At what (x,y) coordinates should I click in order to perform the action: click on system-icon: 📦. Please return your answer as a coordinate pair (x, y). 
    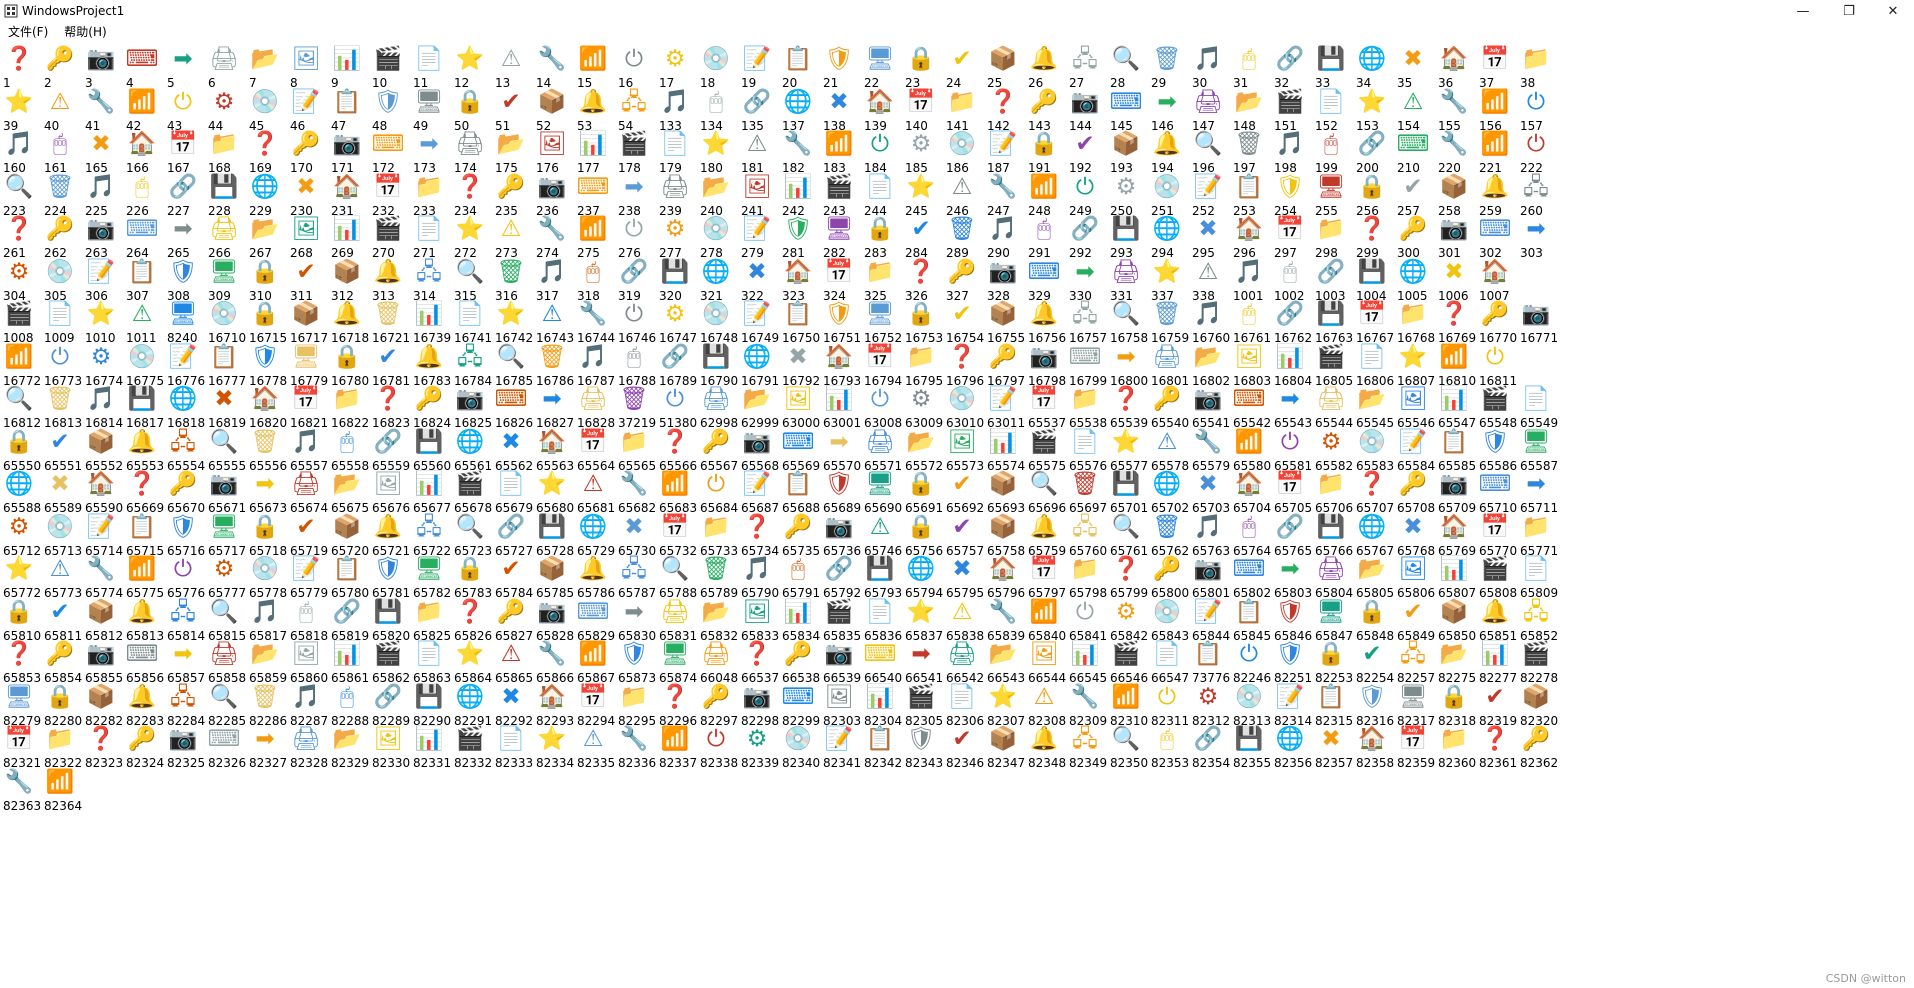
    Looking at the image, I should click on (1003, 314).